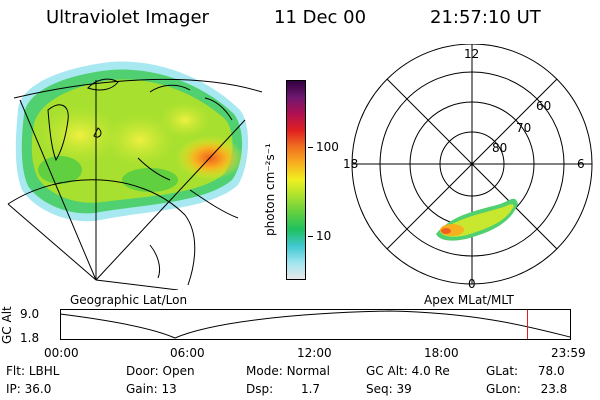  I want to click on altitude-curve, so click(315, 324).